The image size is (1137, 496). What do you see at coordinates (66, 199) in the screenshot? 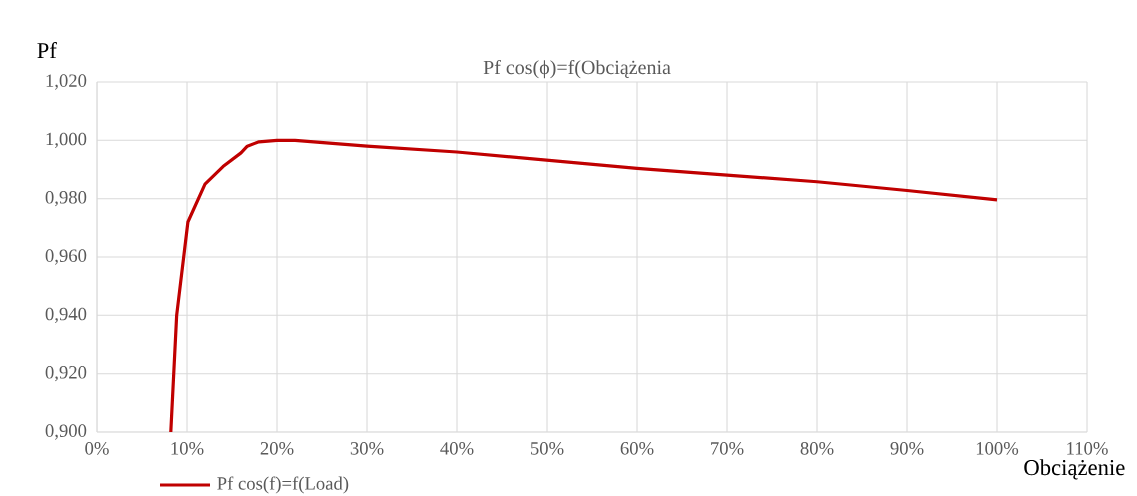
I see `y-tick-label: 0,980` at bounding box center [66, 199].